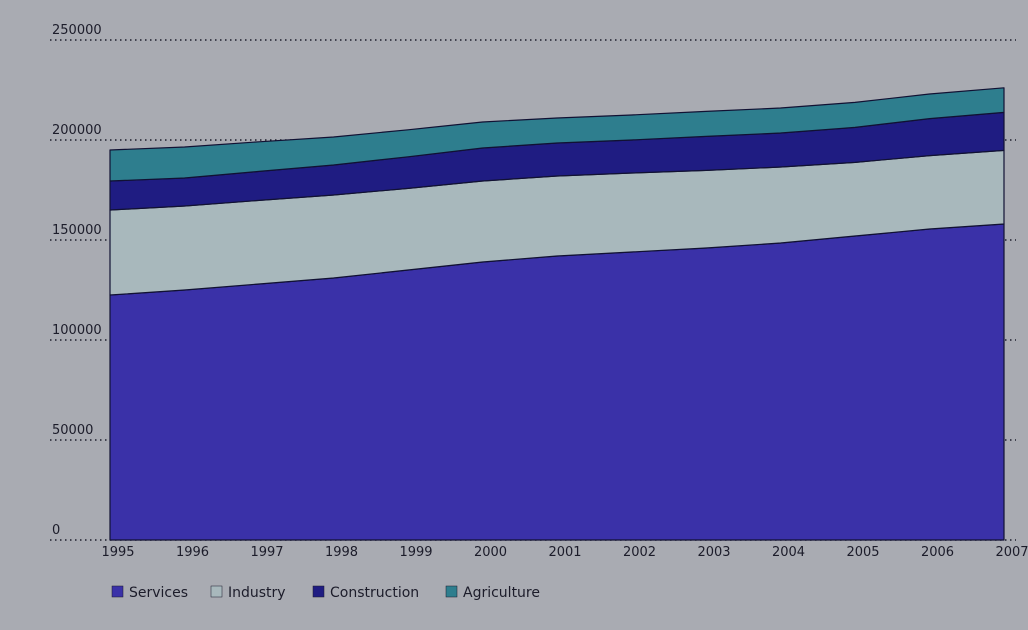  I want to click on legend-swatch-agriculture, so click(451, 591).